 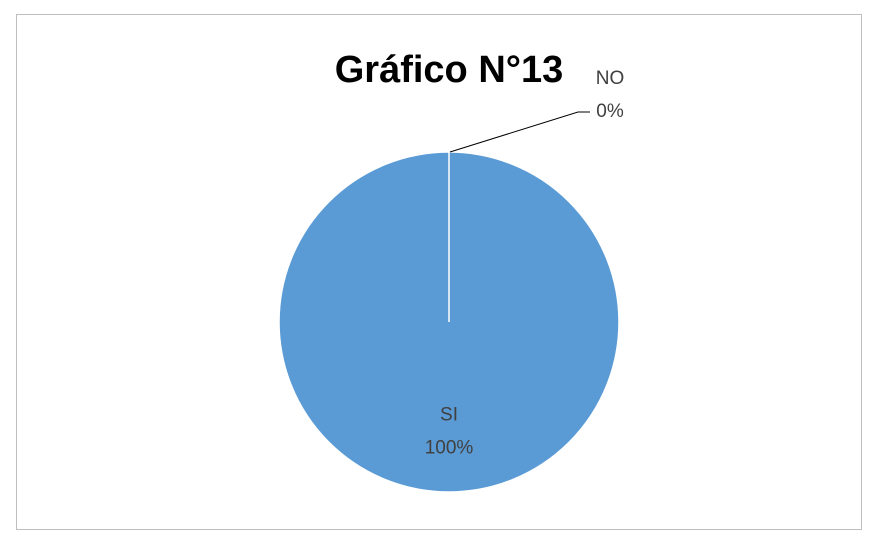 What do you see at coordinates (449, 70) in the screenshot?
I see `chart-title: Gráfico N°13` at bounding box center [449, 70].